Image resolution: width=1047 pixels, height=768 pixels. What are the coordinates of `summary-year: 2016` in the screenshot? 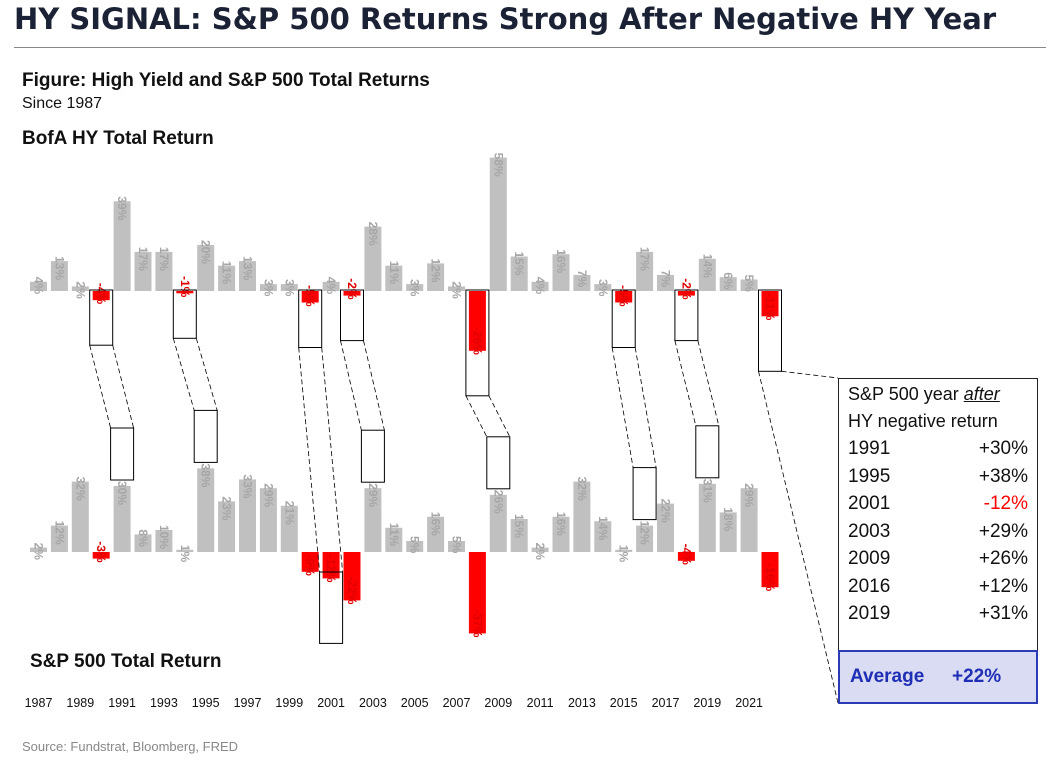 It's located at (869, 586).